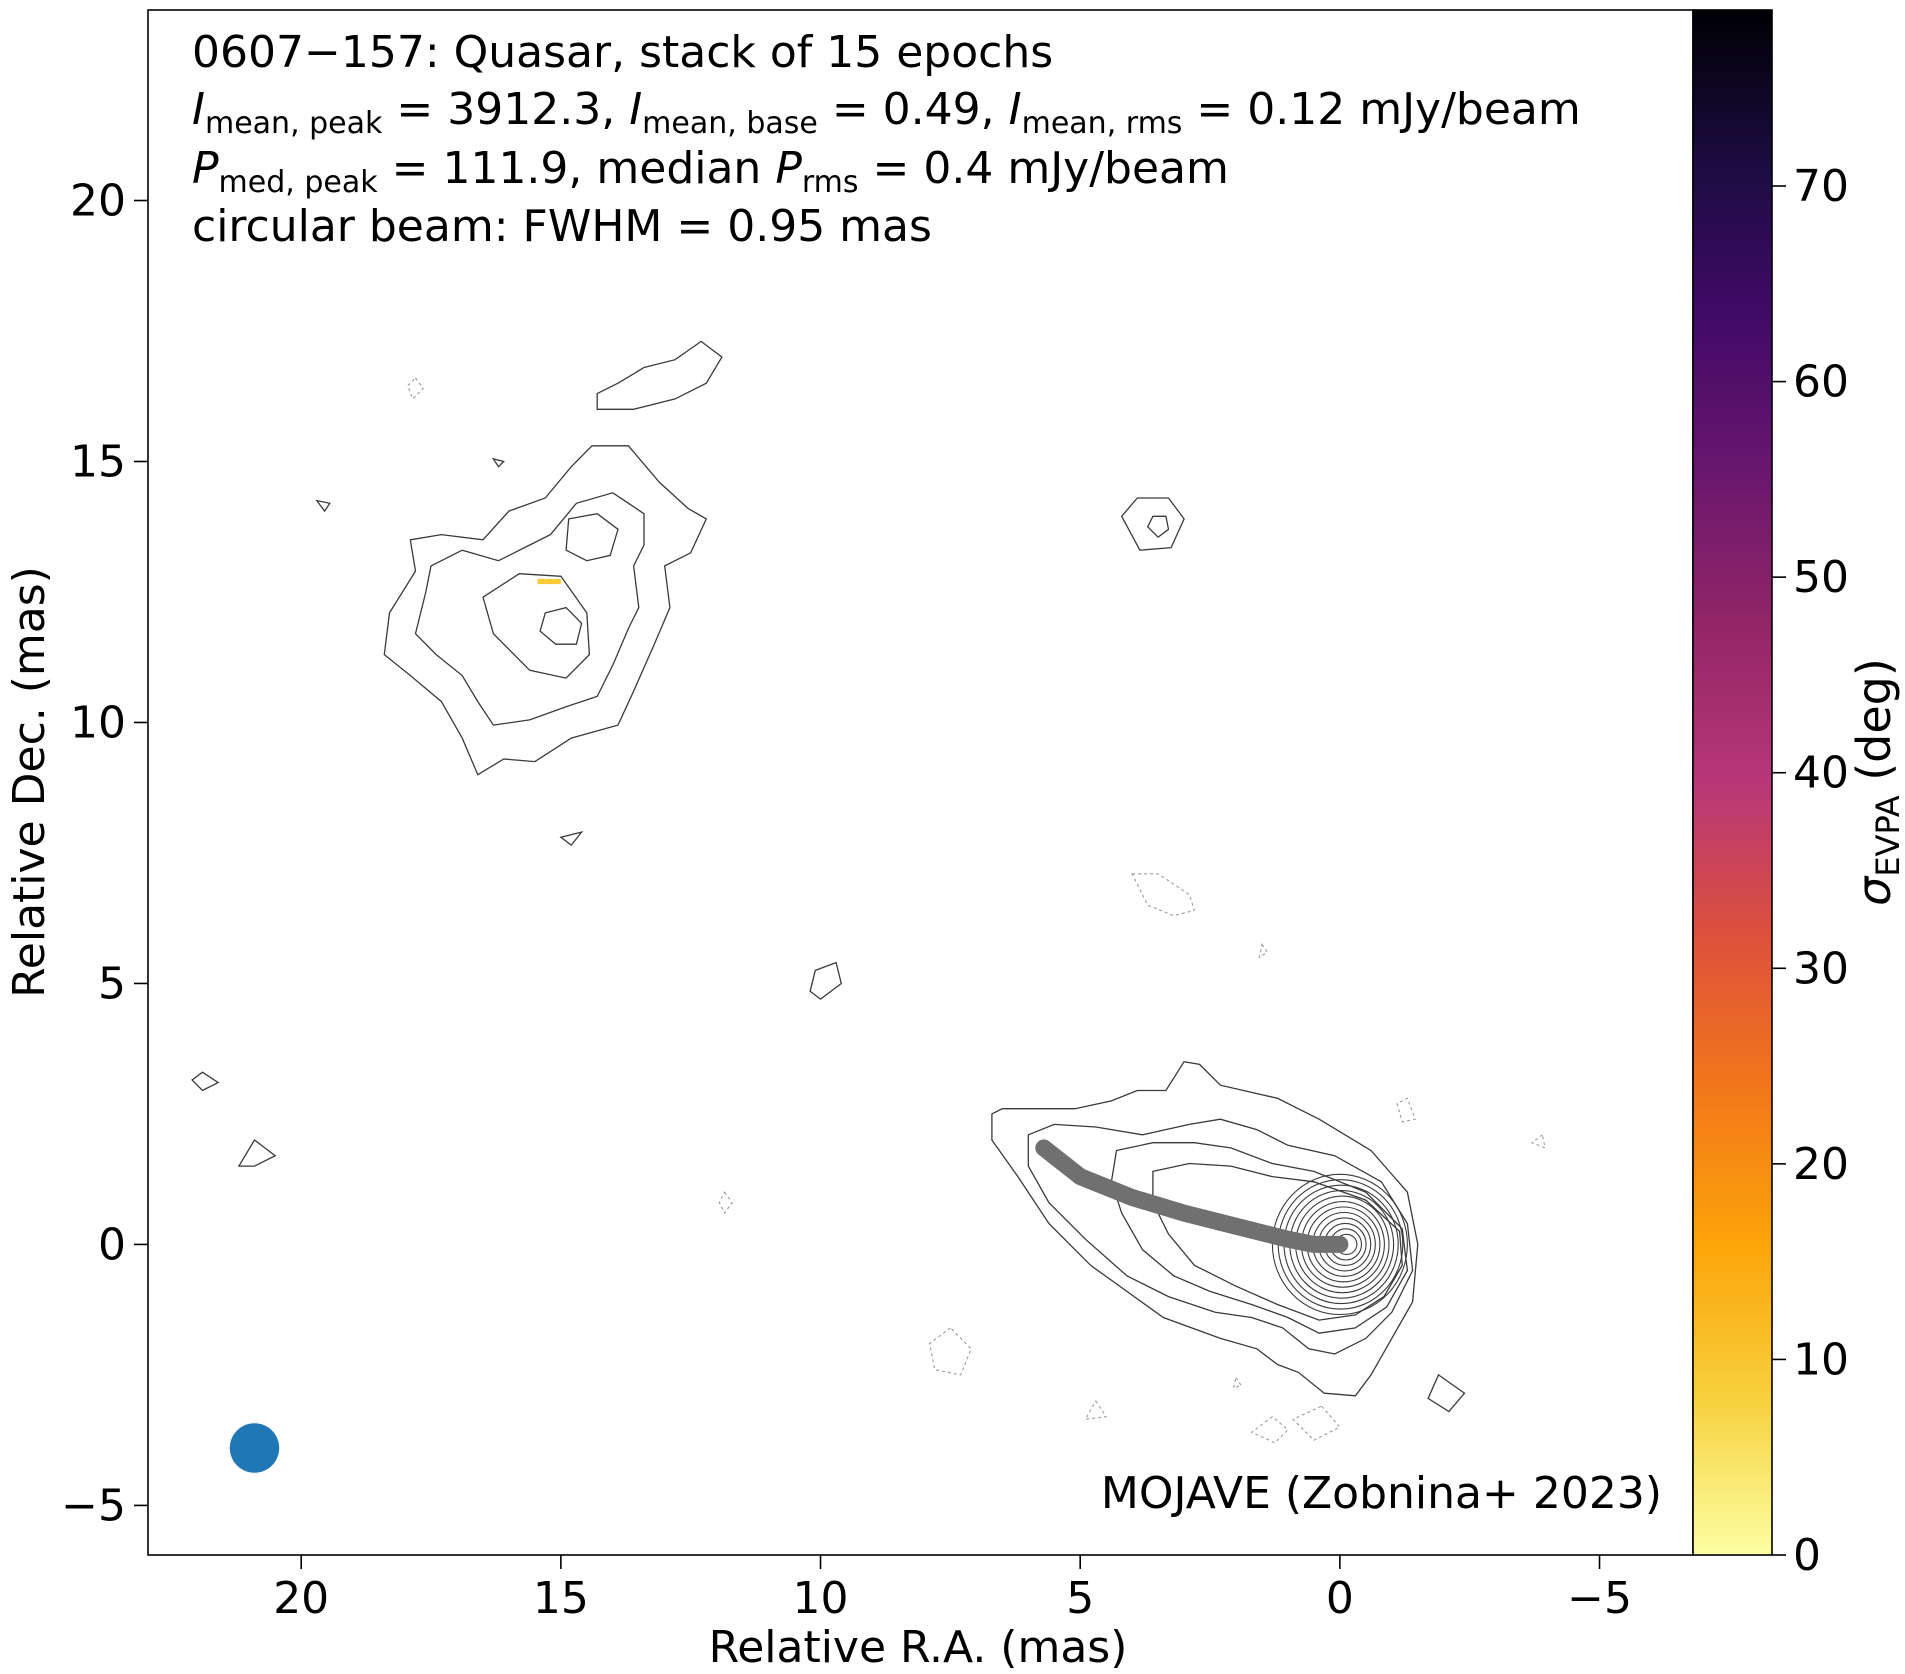  I want to click on contour-mid-ring, so click(1152, 524).